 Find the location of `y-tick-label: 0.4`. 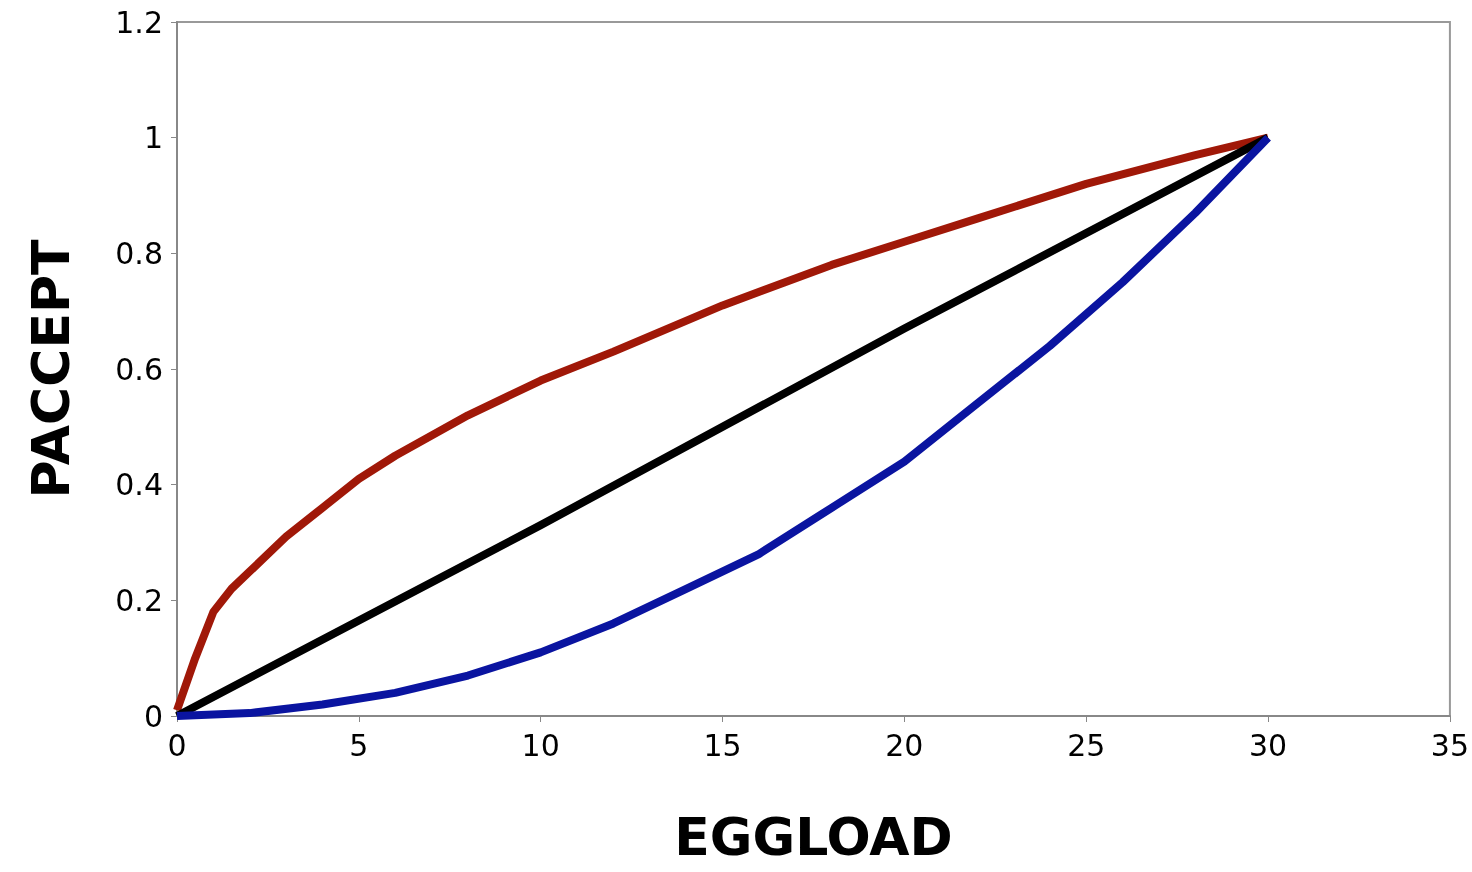

y-tick-label: 0.4 is located at coordinates (139, 485).